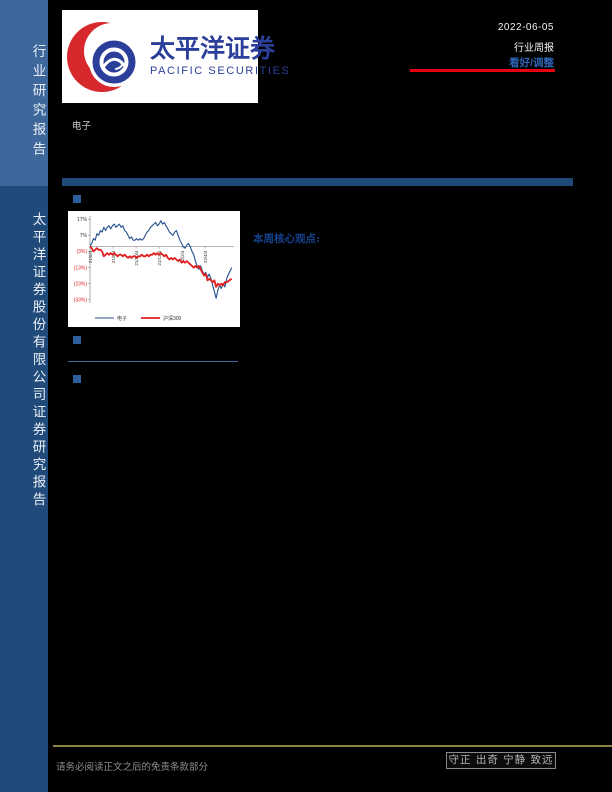 The width and height of the screenshot is (612, 792). Describe the element at coordinates (317, 182) in the screenshot. I see `section-title-bar` at that location.